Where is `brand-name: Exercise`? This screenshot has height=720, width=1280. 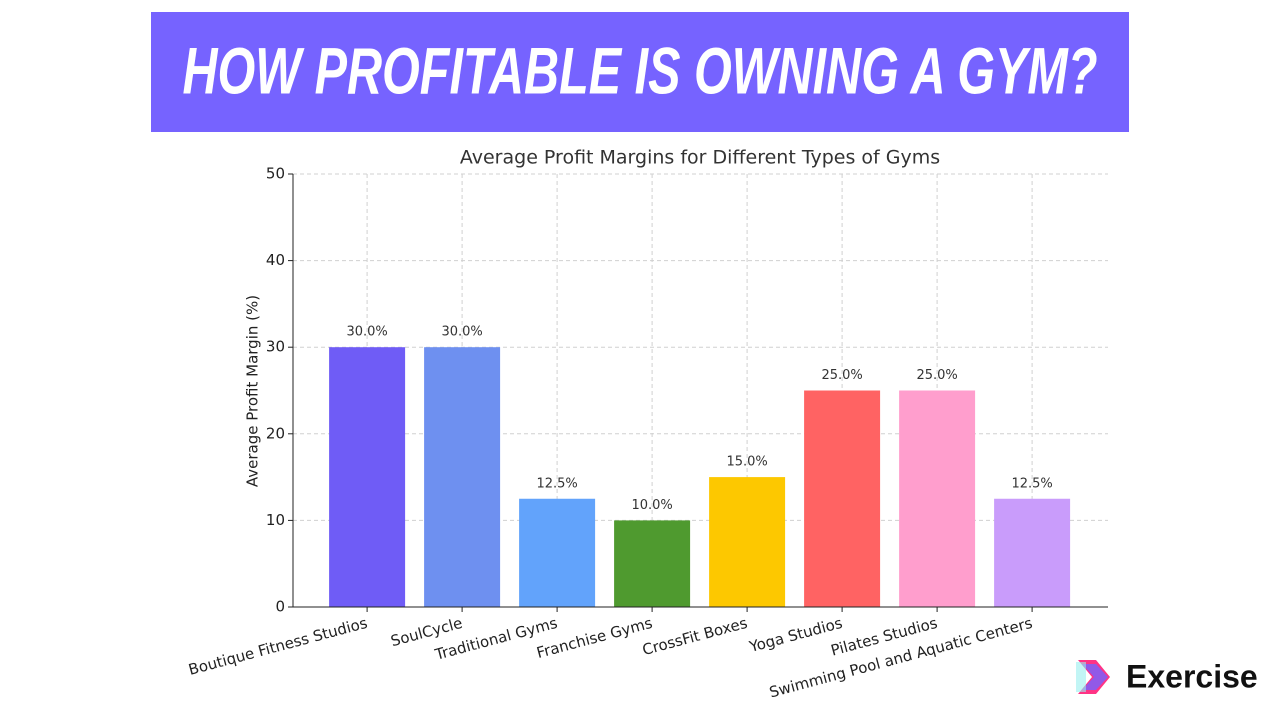 brand-name: Exercise is located at coordinates (1192, 676).